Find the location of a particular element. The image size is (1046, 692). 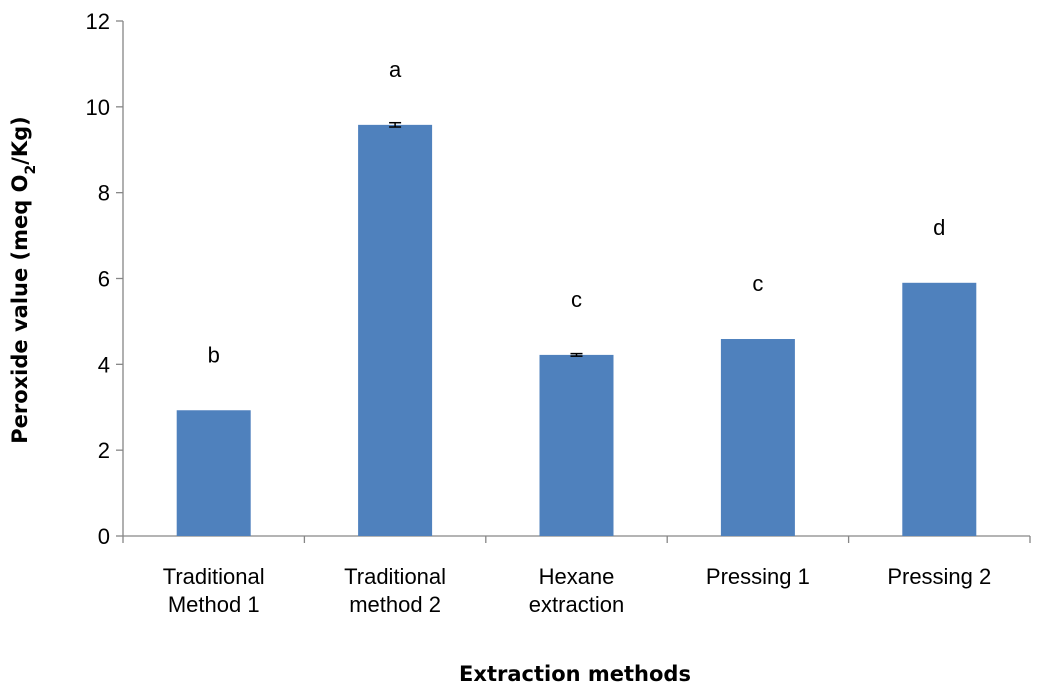

error-bars is located at coordinates (486, 239).